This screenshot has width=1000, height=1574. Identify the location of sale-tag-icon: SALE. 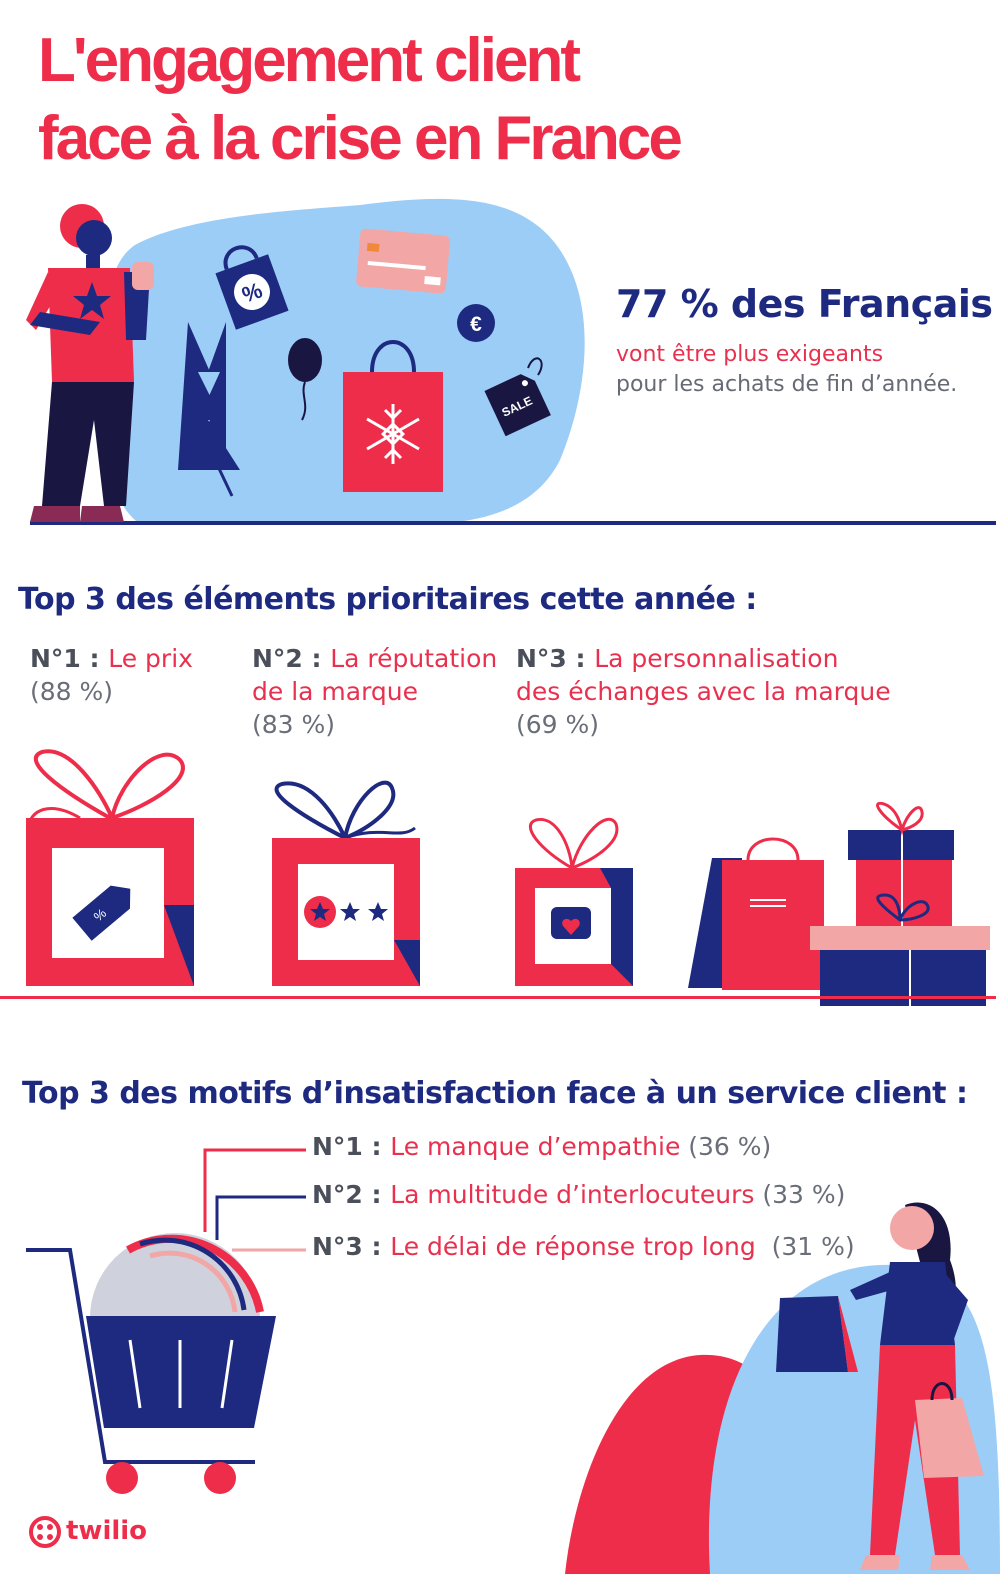
(517, 405).